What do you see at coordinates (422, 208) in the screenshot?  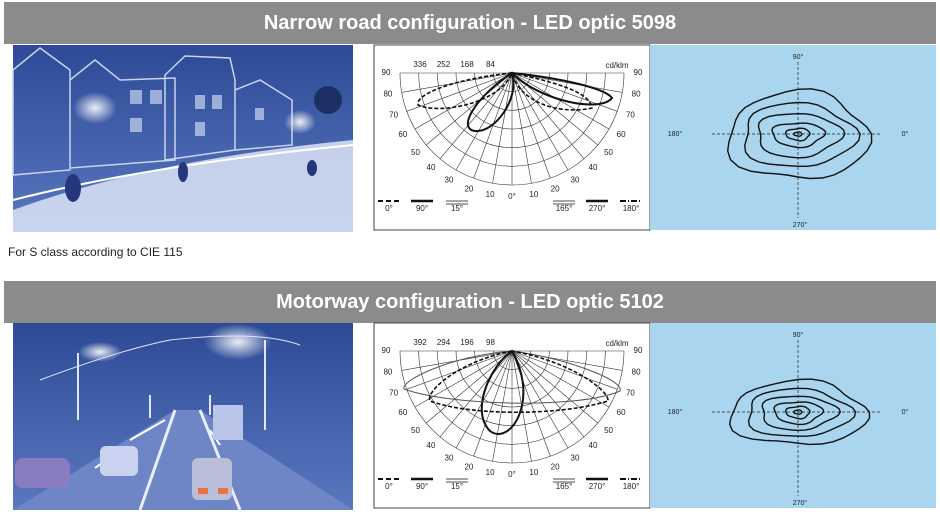 I see `legend-label: 90°` at bounding box center [422, 208].